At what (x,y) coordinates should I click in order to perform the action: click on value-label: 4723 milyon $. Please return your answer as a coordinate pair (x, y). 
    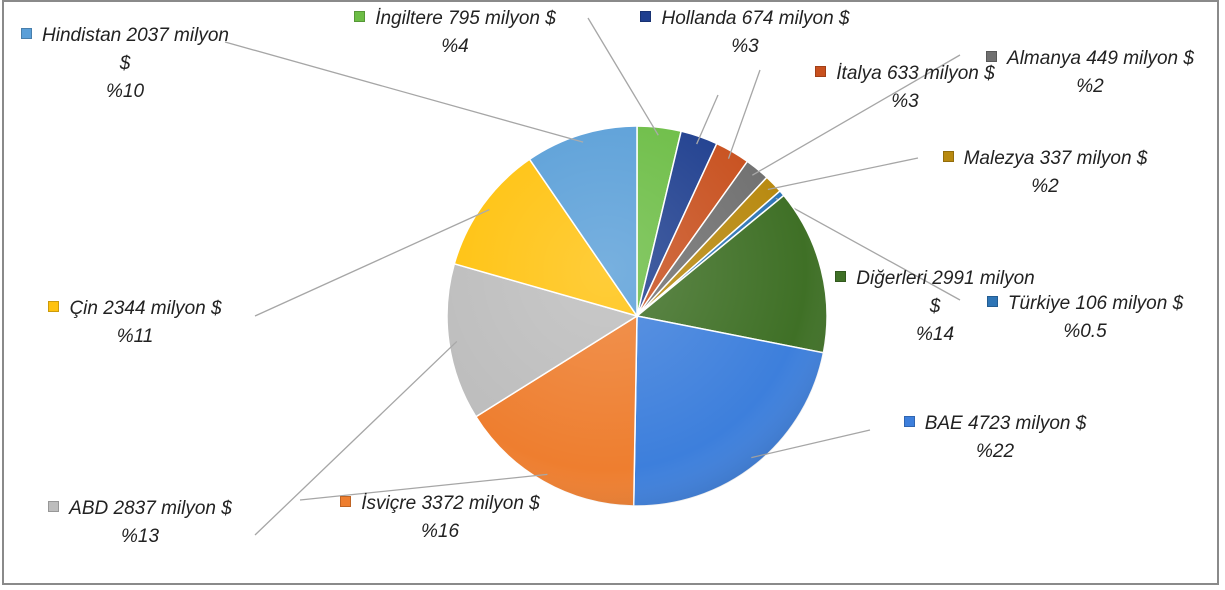
    Looking at the image, I should click on (1027, 423).